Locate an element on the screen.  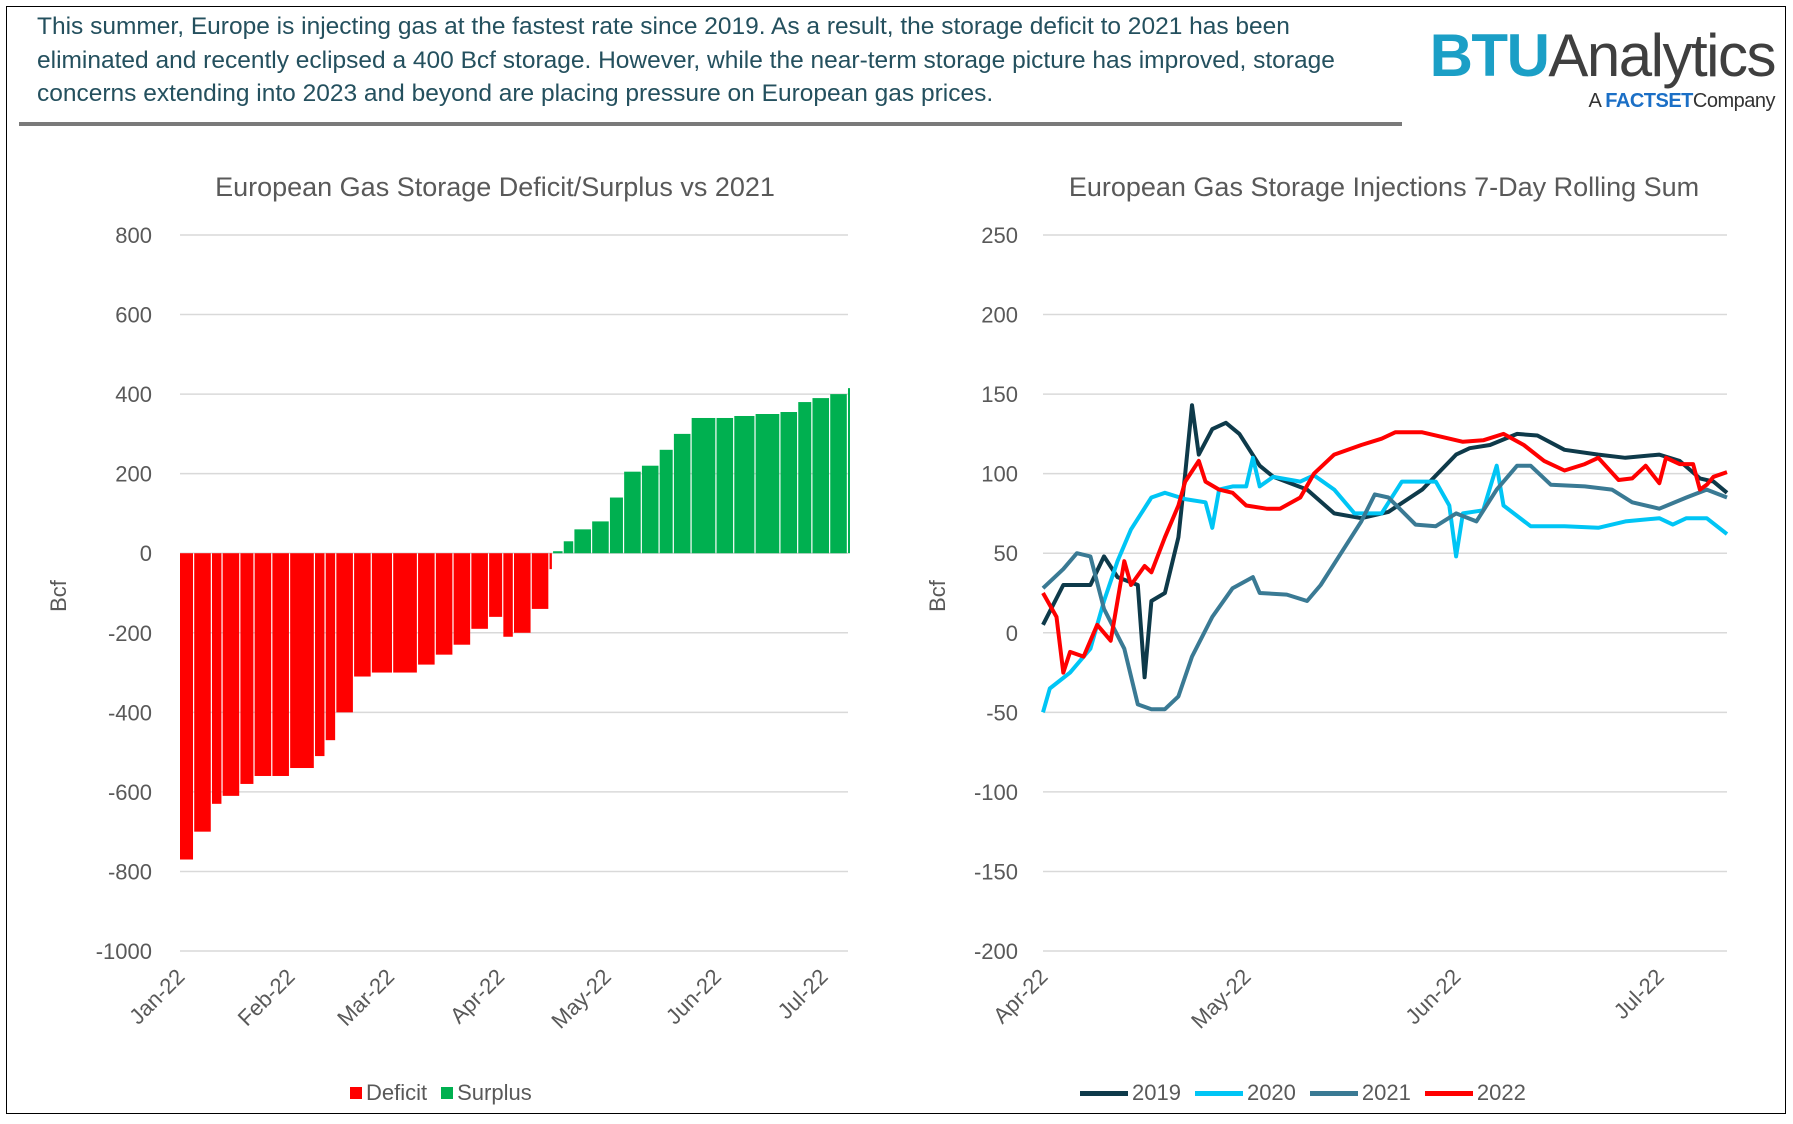
legend-label: 2020 is located at coordinates (1271, 1092).